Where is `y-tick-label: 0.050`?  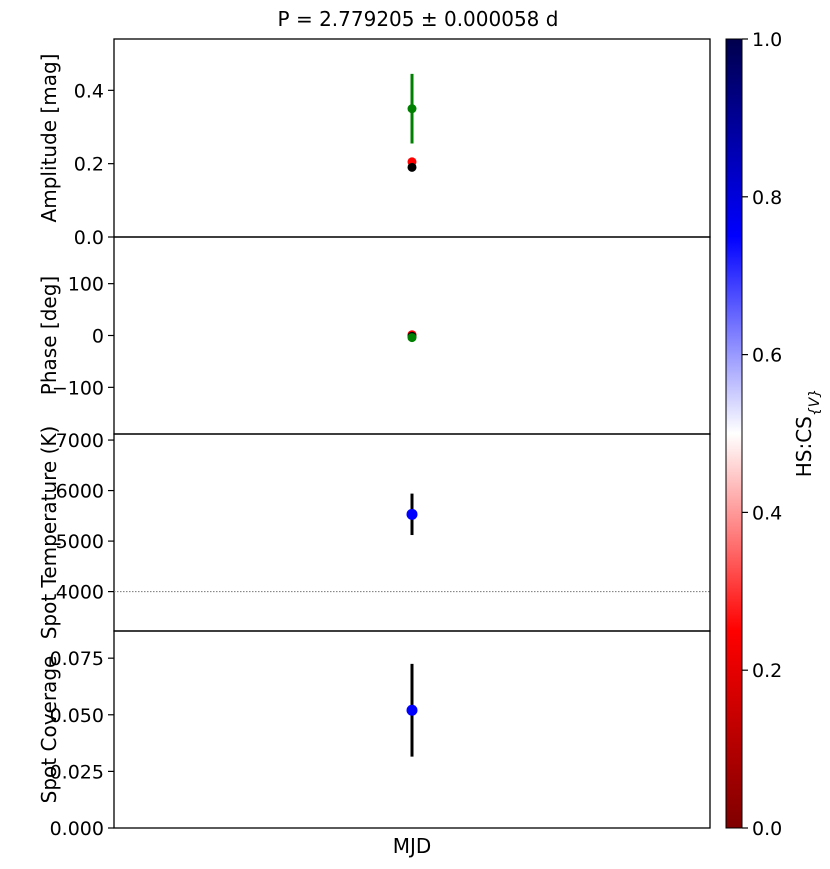
y-tick-label: 0.050 is located at coordinates (77, 716).